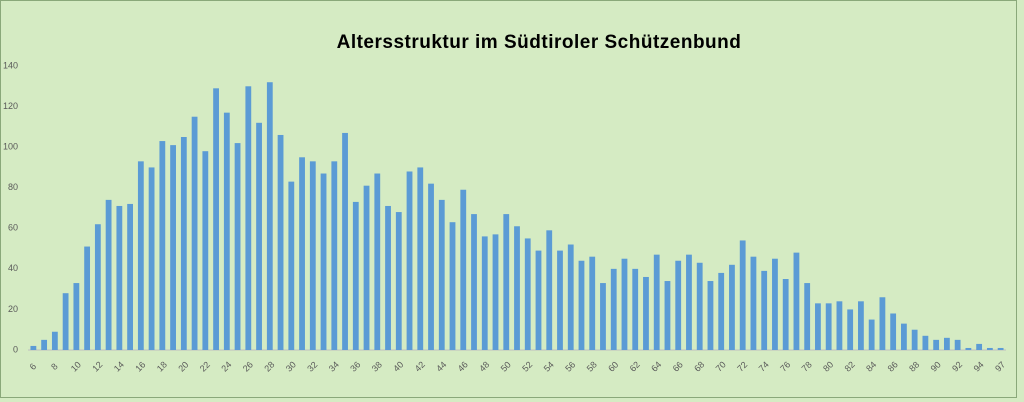 The width and height of the screenshot is (1024, 402). Describe the element at coordinates (10, 65) in the screenshot. I see `y-tick-label: 140` at that location.